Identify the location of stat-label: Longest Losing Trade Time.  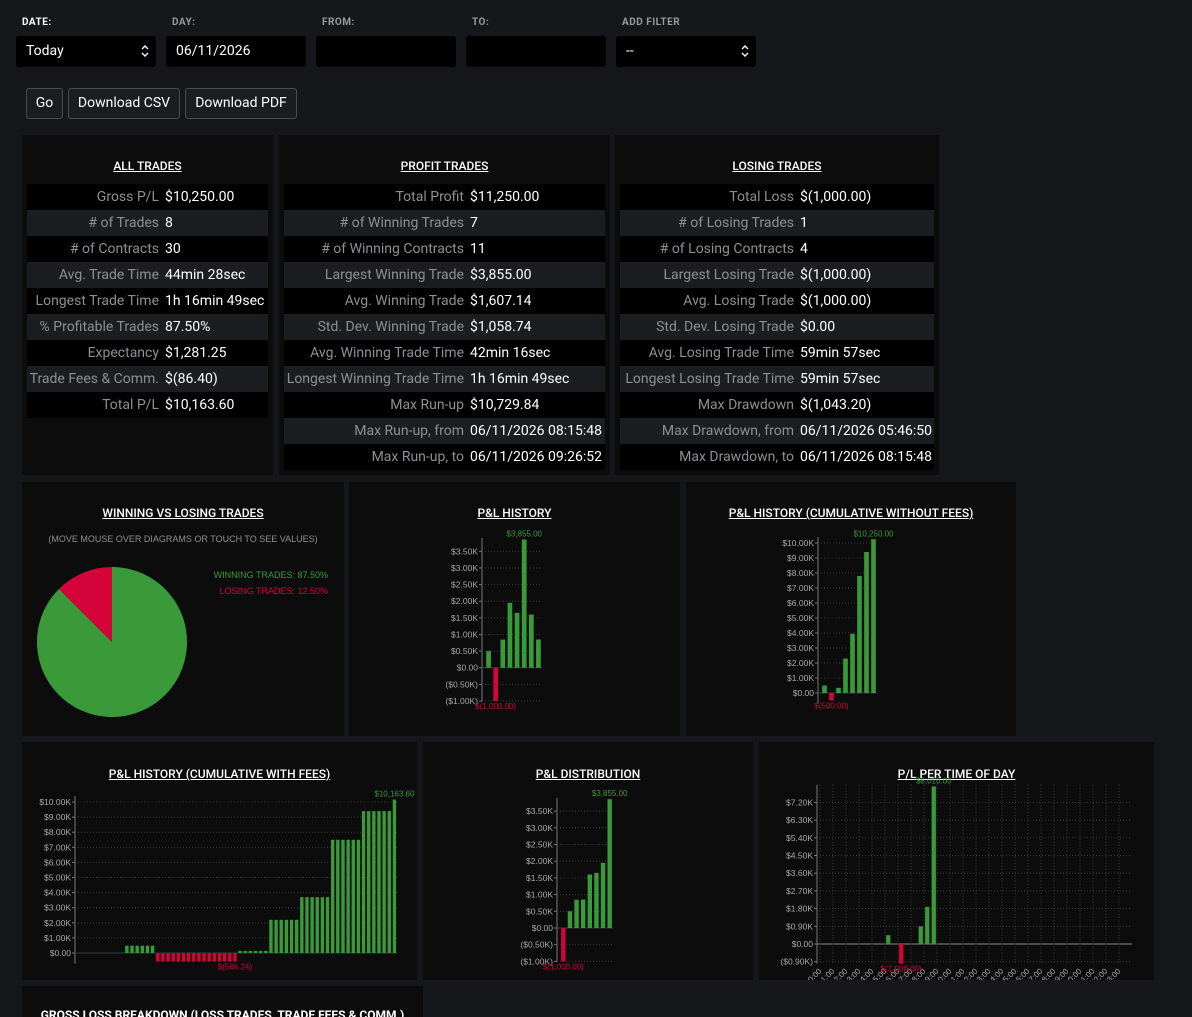
(709, 379).